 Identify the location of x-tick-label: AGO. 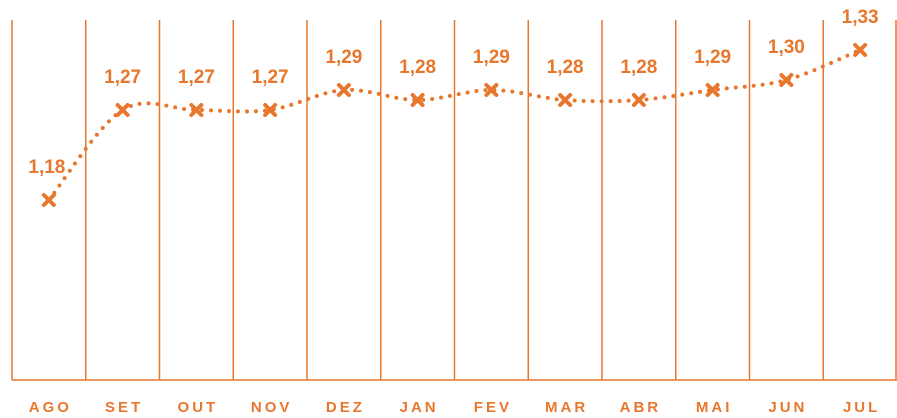
(50, 407).